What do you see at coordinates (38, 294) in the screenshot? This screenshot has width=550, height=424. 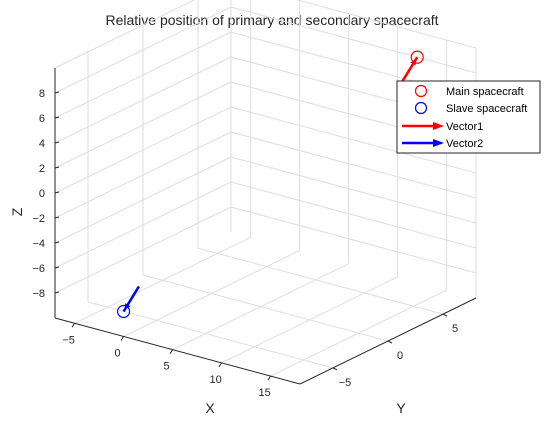 I see `z-tick-label: −8` at bounding box center [38, 294].